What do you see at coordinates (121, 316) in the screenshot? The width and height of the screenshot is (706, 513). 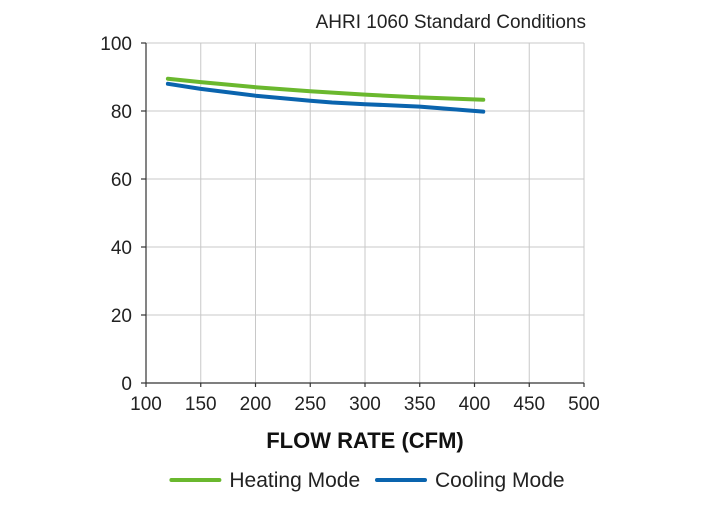 I see `y-tick-label: 20` at bounding box center [121, 316].